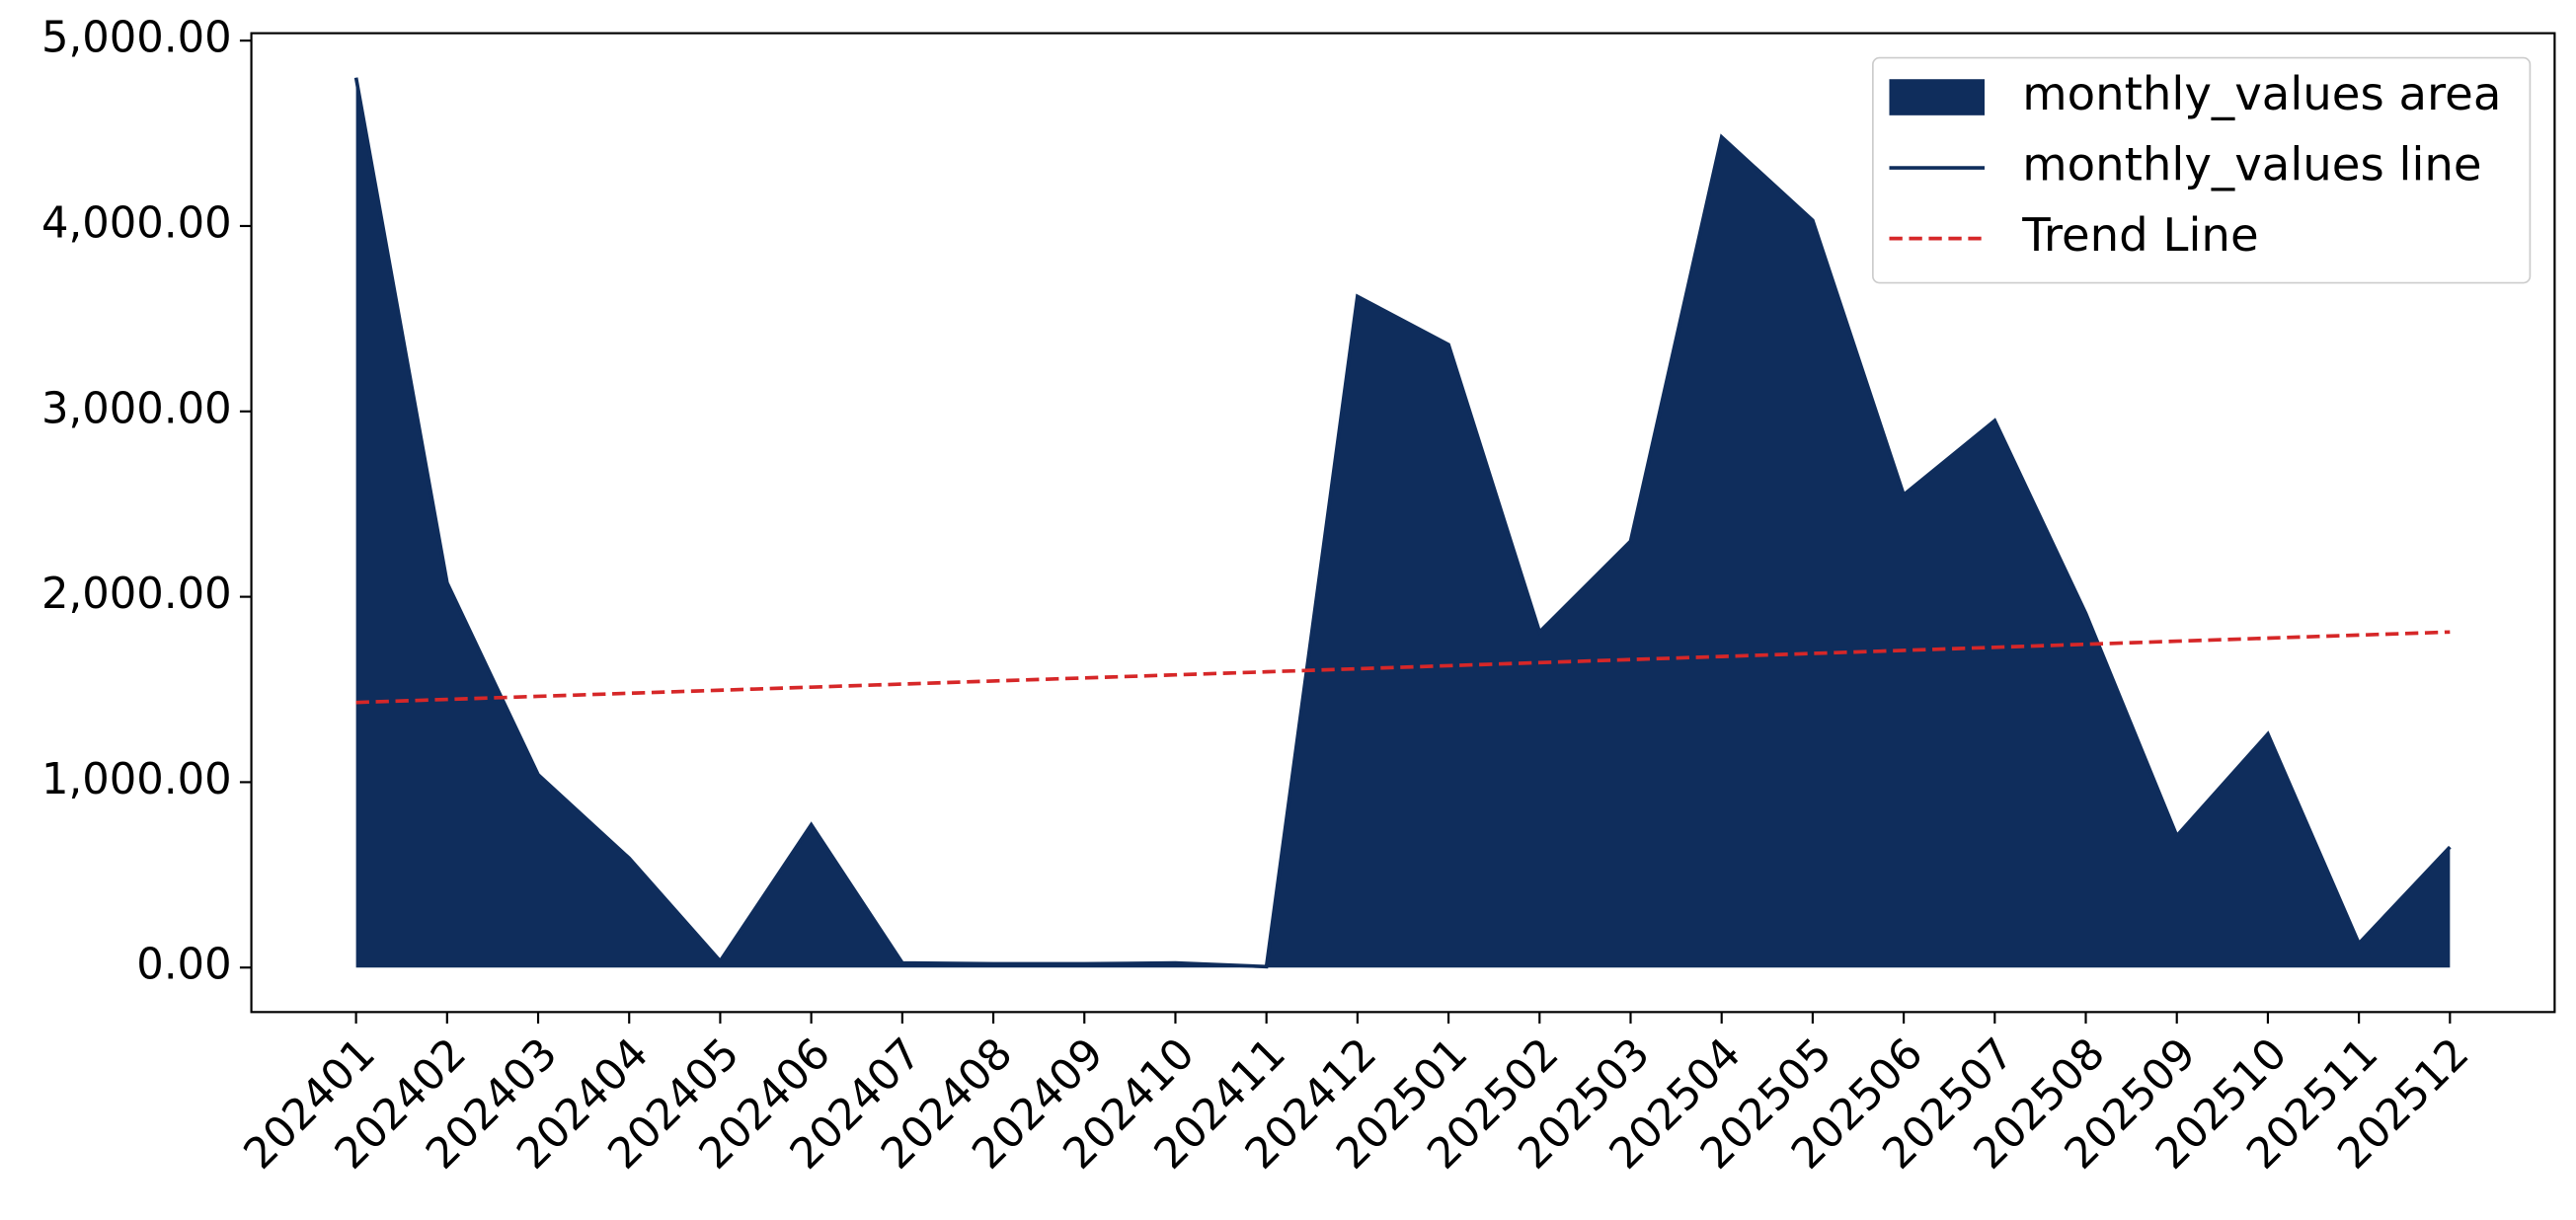 The height and width of the screenshot is (1220, 2576). I want to click on y-tick-label: 5,000.00, so click(136, 39).